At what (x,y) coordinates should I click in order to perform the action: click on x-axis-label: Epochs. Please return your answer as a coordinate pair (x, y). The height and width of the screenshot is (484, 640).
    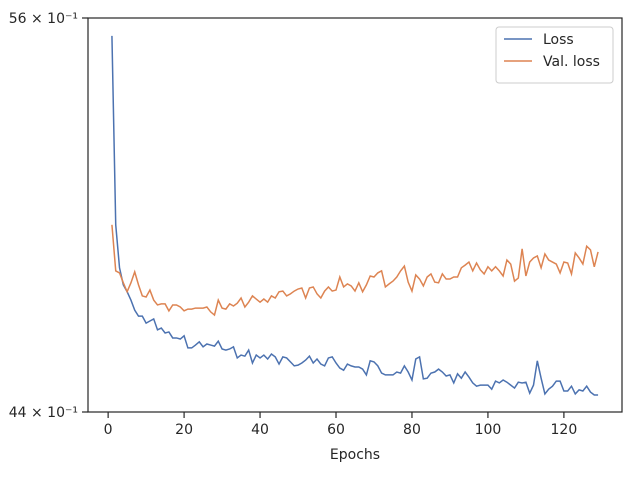
    Looking at the image, I should click on (355, 455).